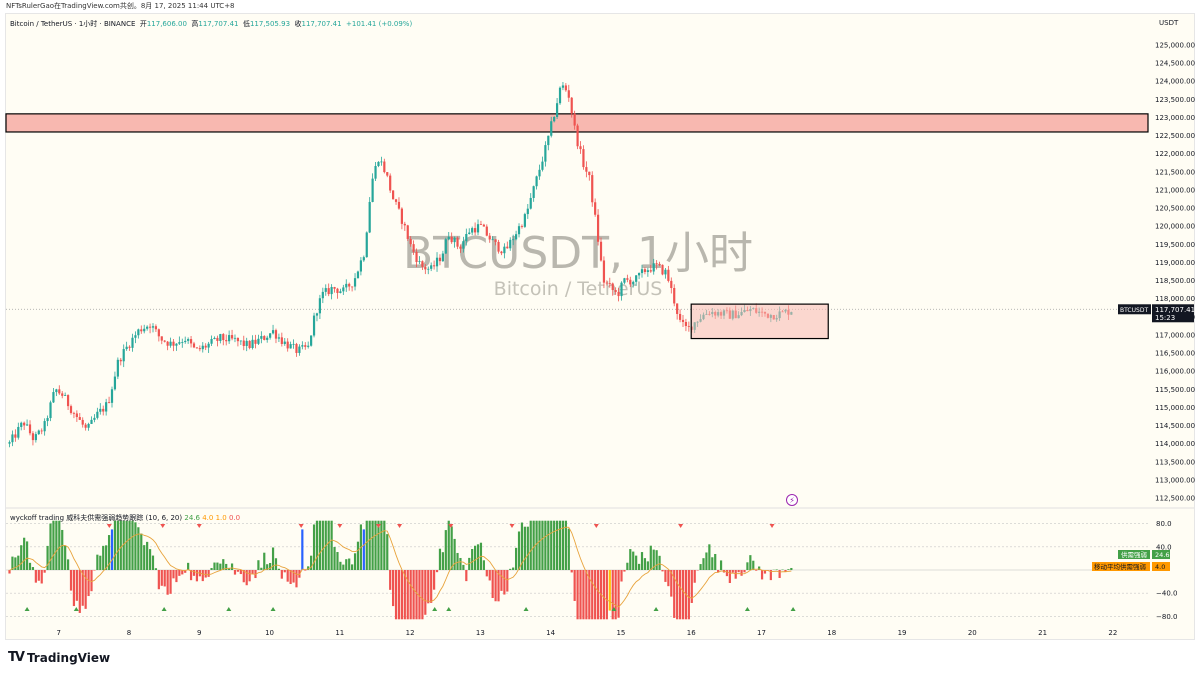 This screenshot has height=674, width=1200. I want to click on price-badge, so click(1173, 313).